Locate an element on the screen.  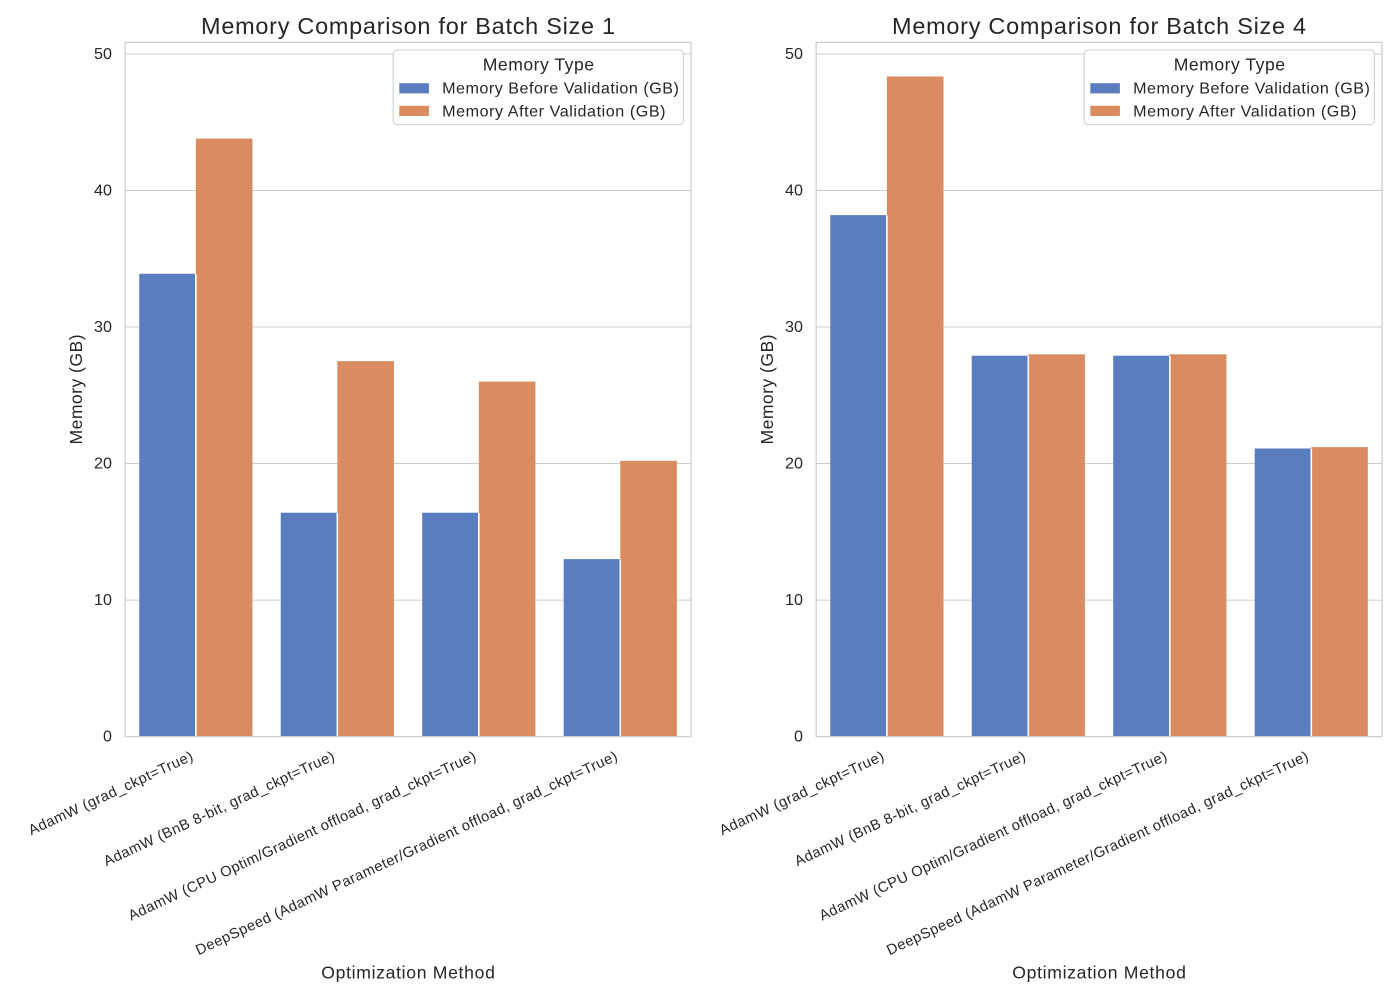
svg-text:Memory Comparison for Batch Si: Memory Comparison for Batch Size 1 is located at coordinates (408, 26).